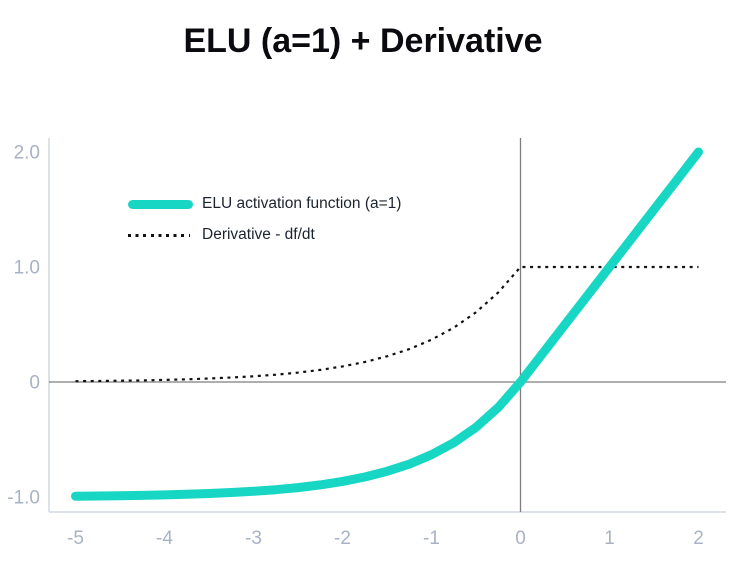 The width and height of the screenshot is (755, 563). I want to click on x-tick-label: 0, so click(520, 538).